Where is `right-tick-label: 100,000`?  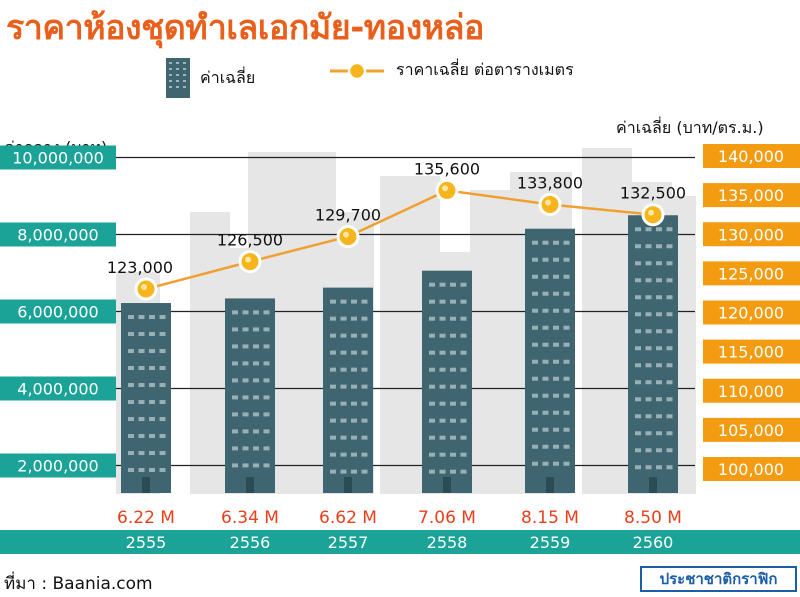
right-tick-label: 100,000 is located at coordinates (751, 469).